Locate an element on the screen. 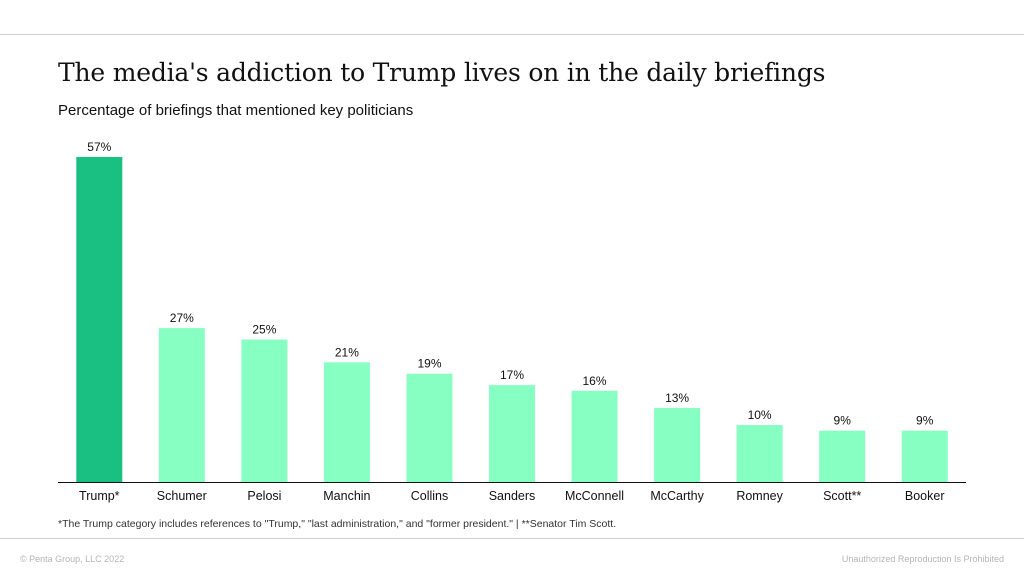 The height and width of the screenshot is (576, 1024). reproduction-disclaimer: Unauthorized Reproduction Is Prohibited is located at coordinates (922, 559).